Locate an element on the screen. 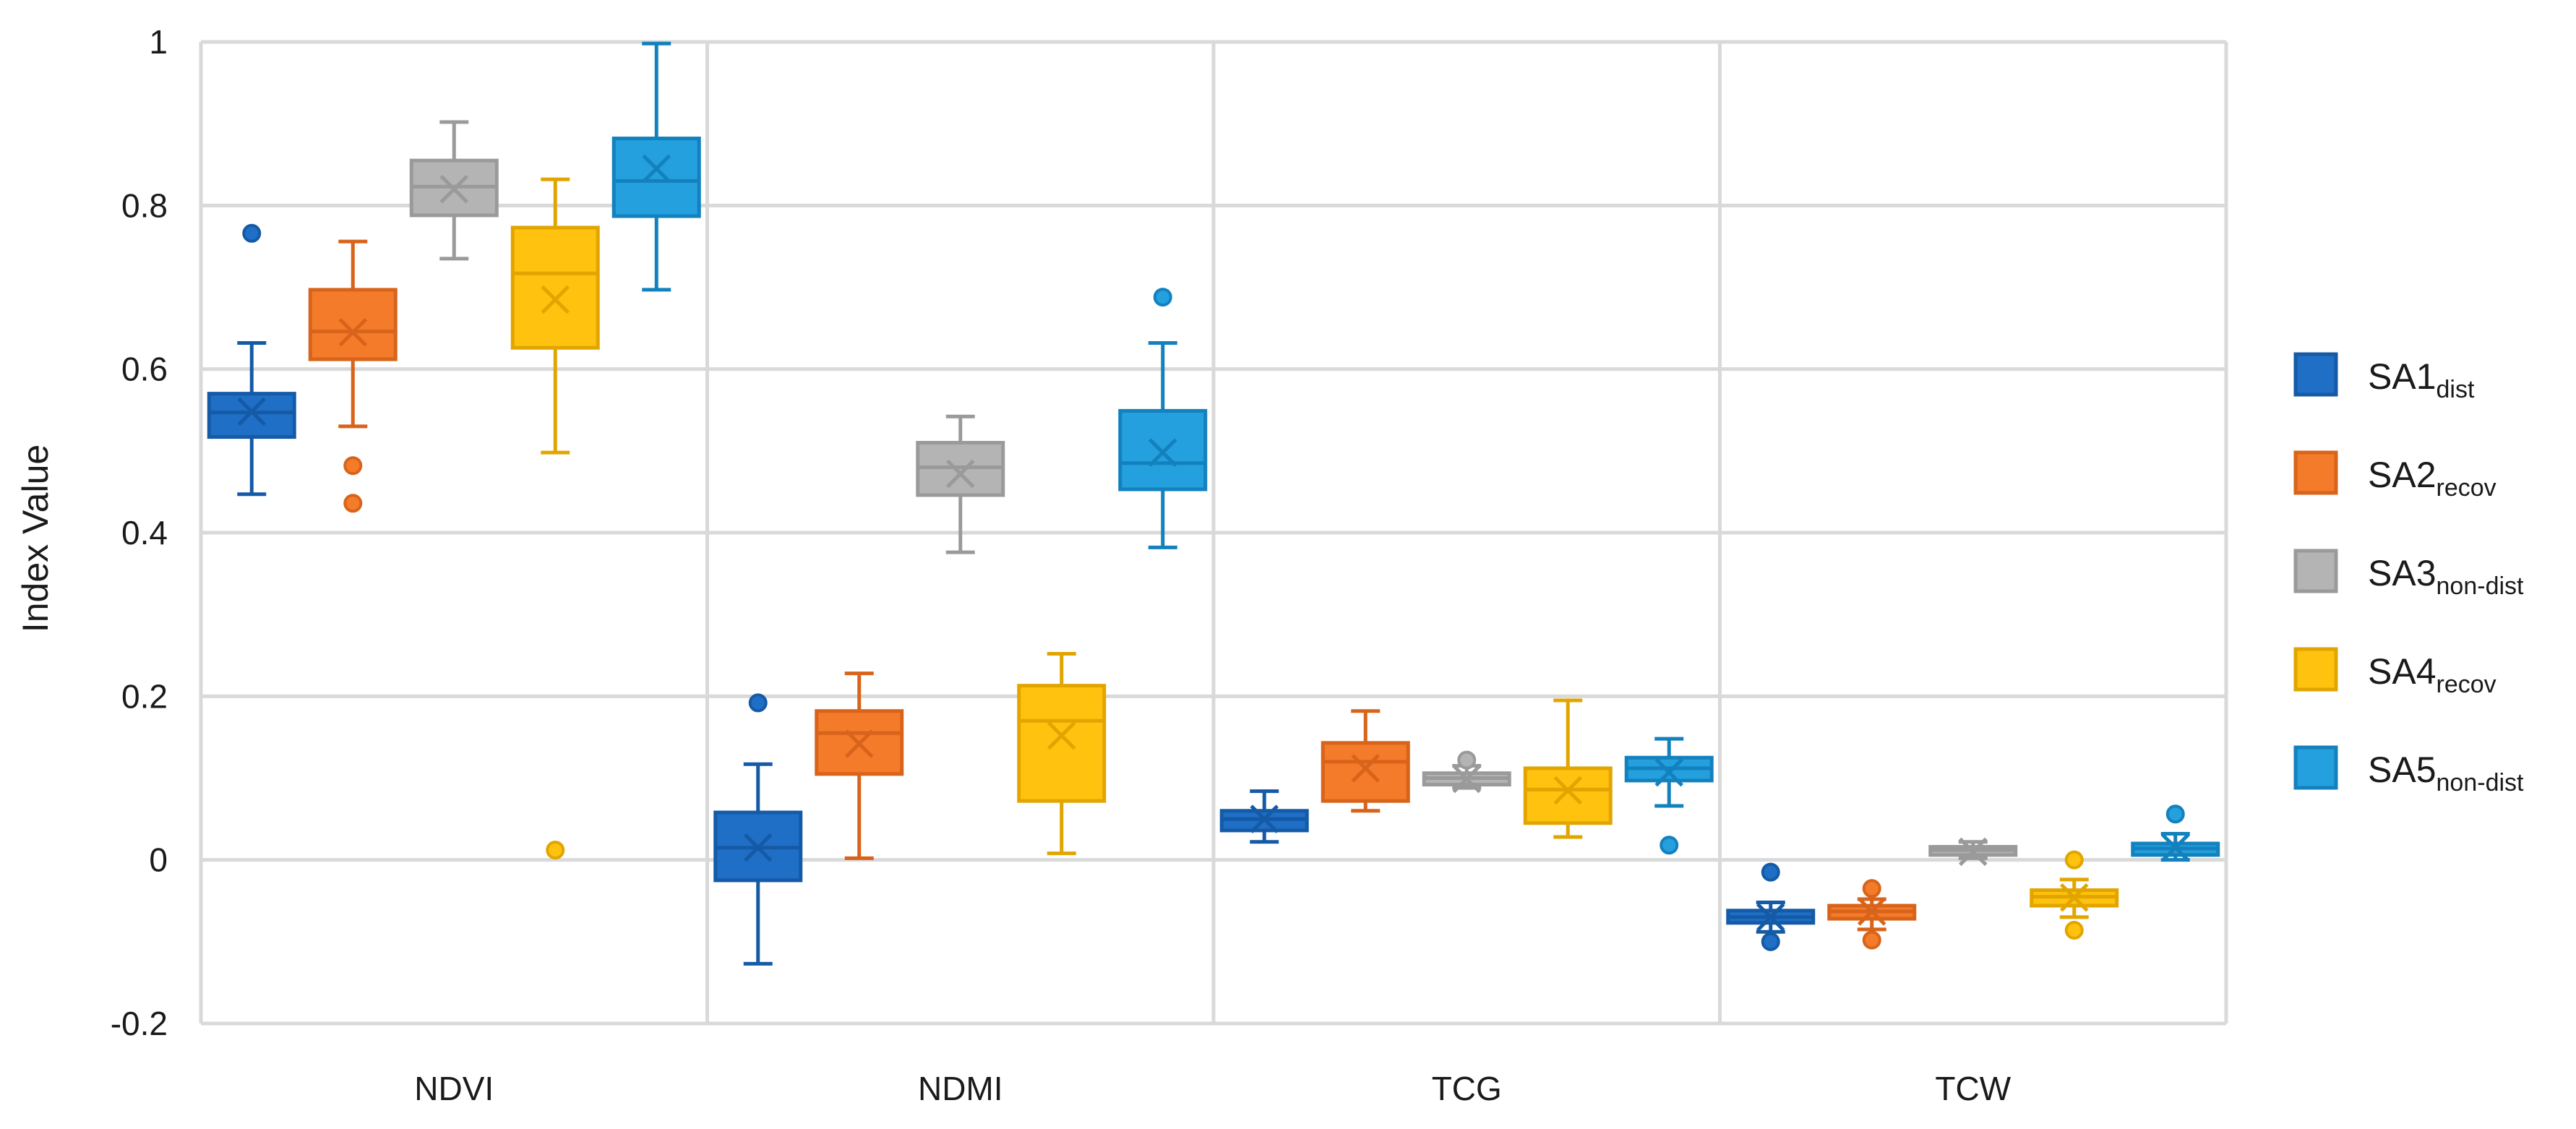  legend-label-main: SA3 is located at coordinates (2403, 573).